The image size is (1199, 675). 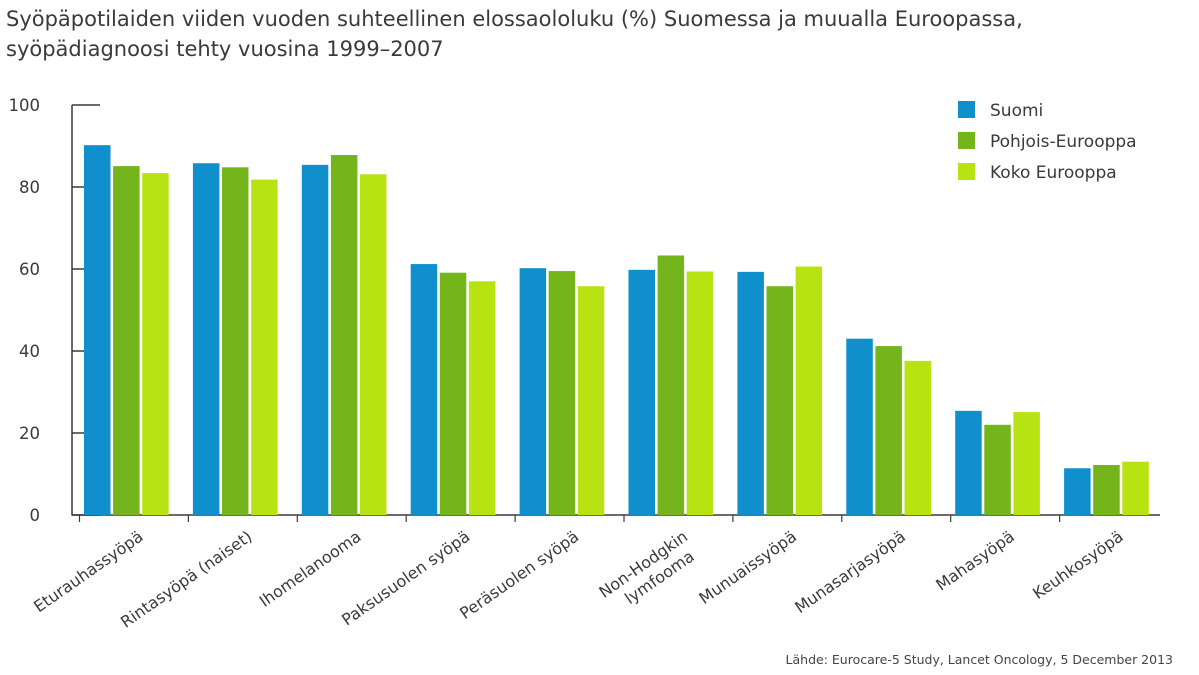 I want to click on x-tick-label: Eturauhassyöpä, so click(x=88, y=571).